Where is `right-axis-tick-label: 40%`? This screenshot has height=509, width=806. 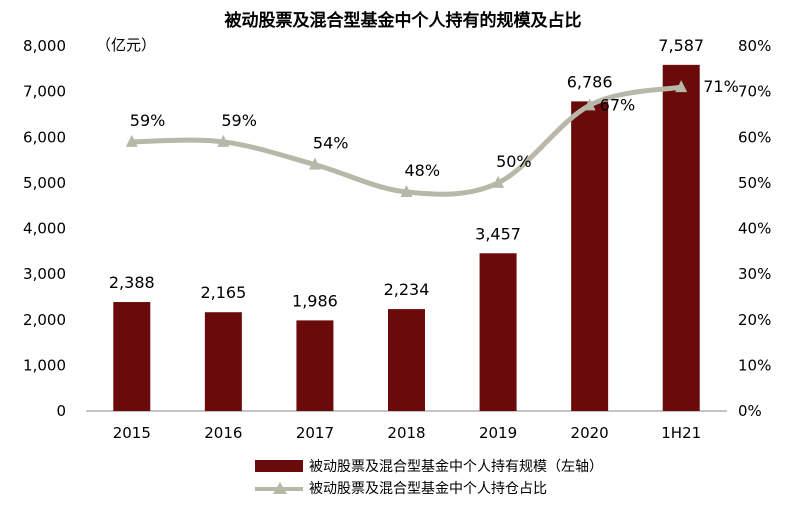
right-axis-tick-label: 40% is located at coordinates (754, 229).